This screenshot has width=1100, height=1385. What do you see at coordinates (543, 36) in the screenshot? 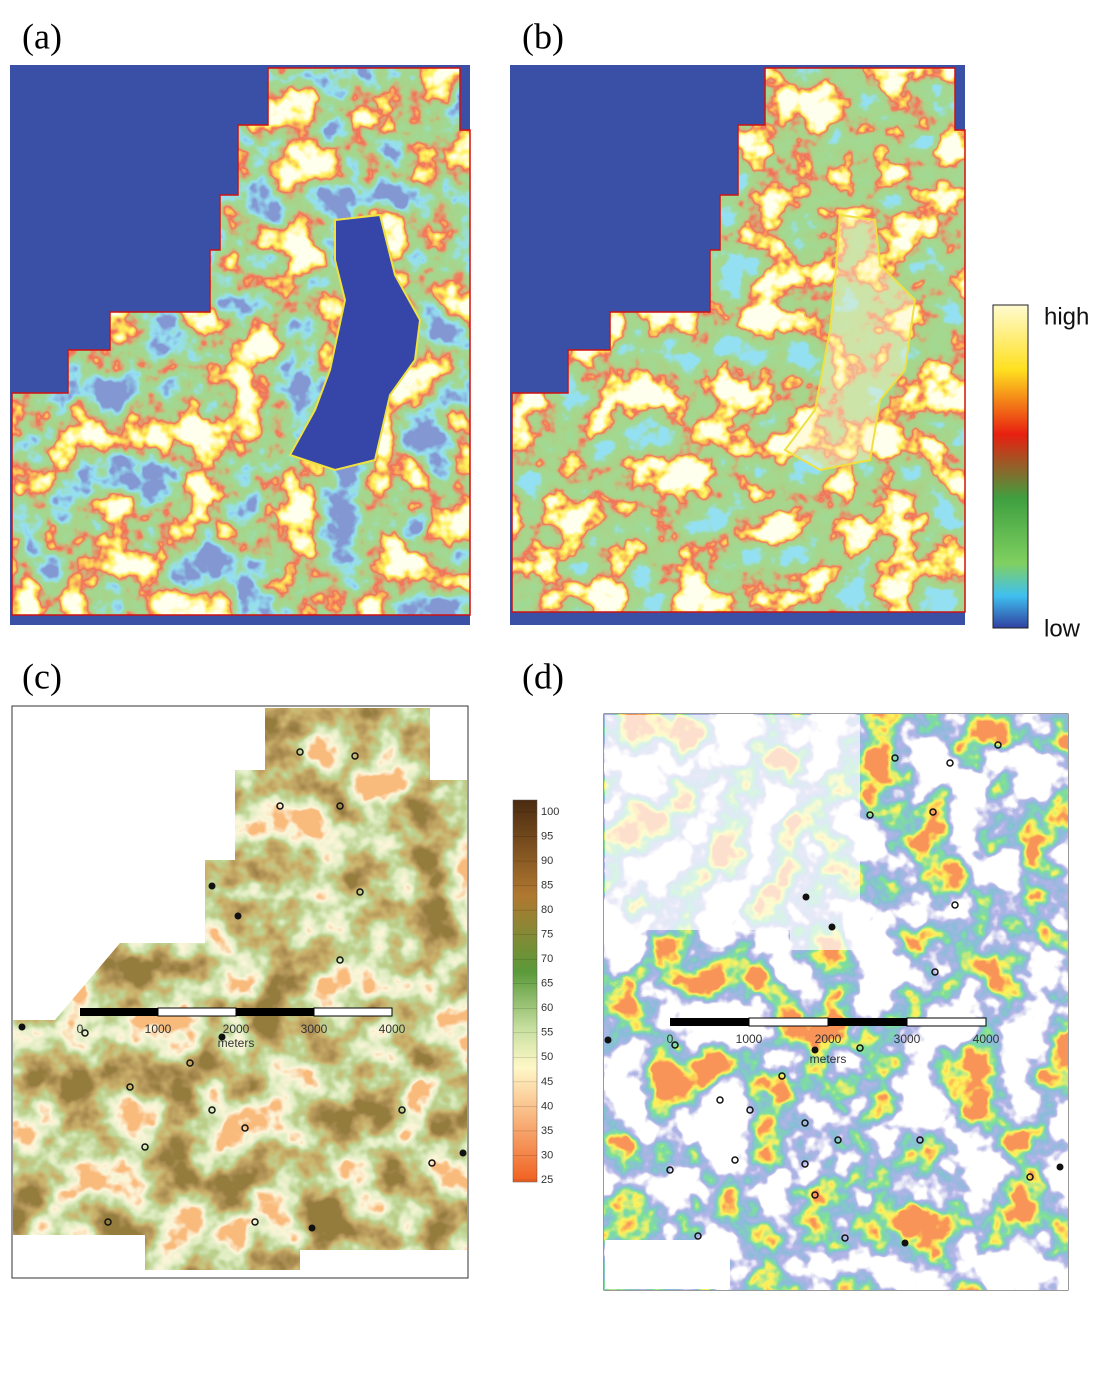
I see `panel-label: (b)` at bounding box center [543, 36].